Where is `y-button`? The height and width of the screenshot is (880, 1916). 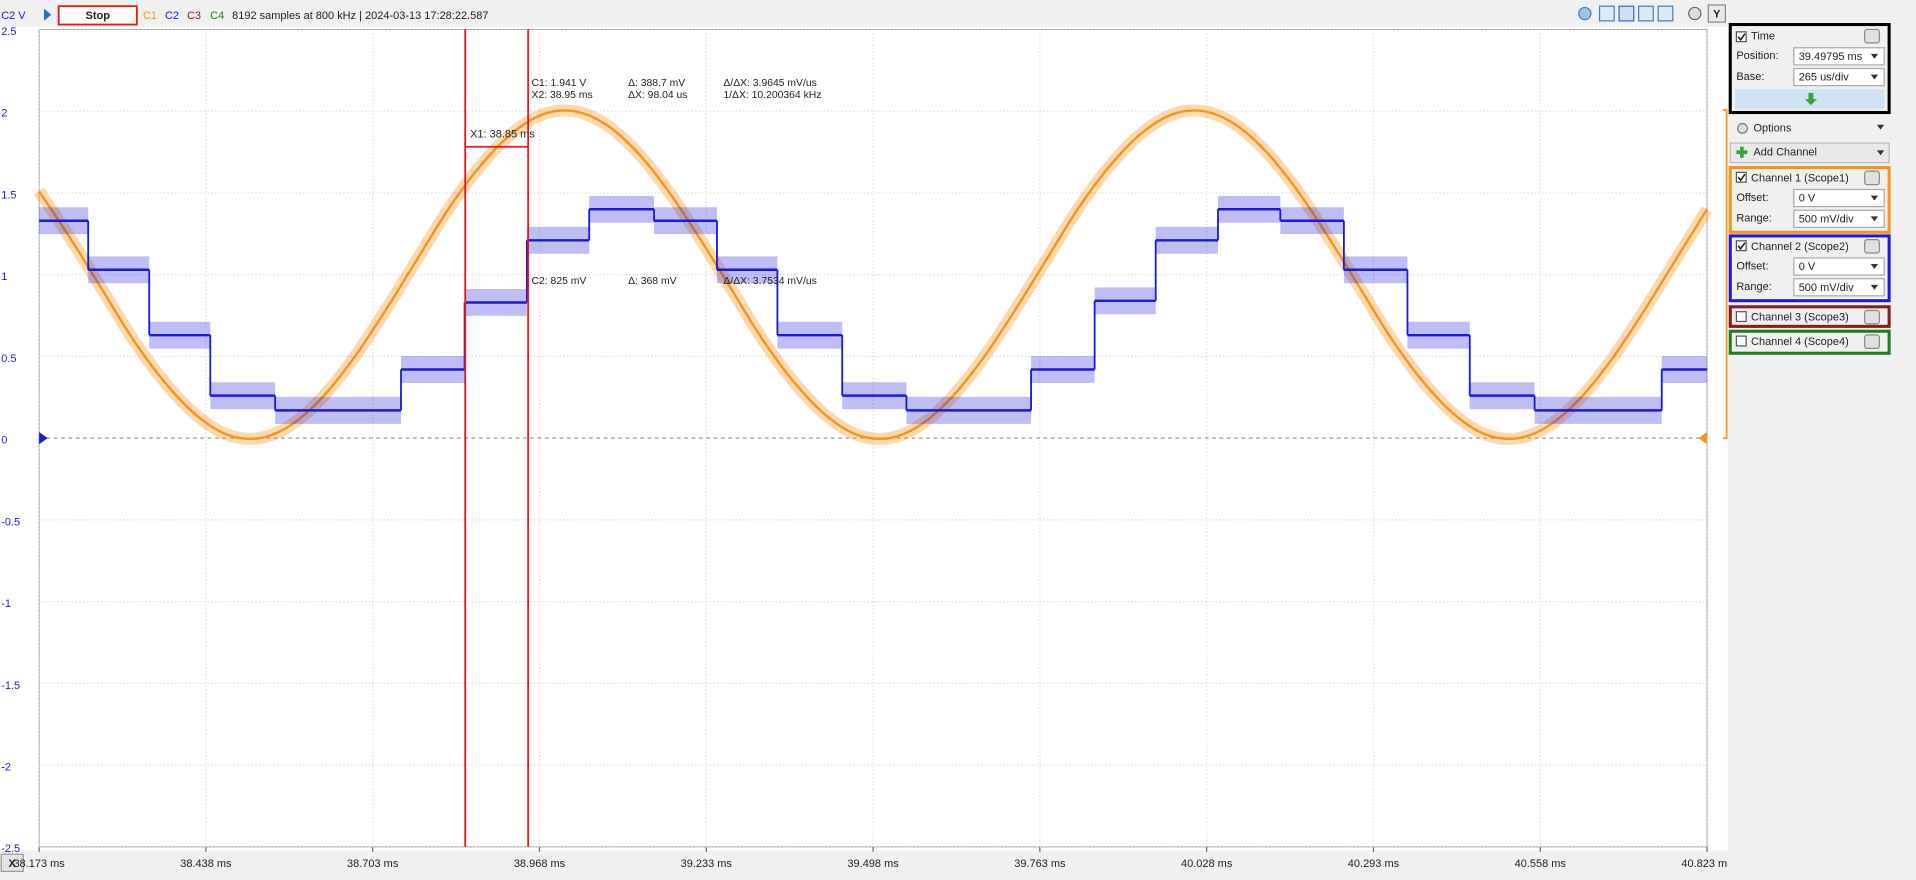
y-button is located at coordinates (1716, 13).